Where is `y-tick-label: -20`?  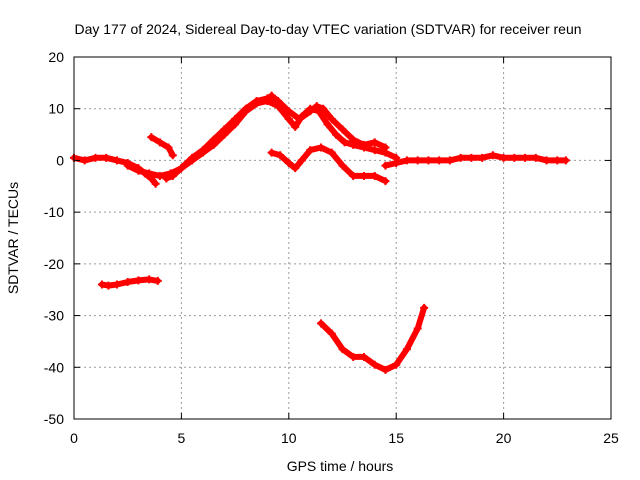 y-tick-label: -20 is located at coordinates (54, 264).